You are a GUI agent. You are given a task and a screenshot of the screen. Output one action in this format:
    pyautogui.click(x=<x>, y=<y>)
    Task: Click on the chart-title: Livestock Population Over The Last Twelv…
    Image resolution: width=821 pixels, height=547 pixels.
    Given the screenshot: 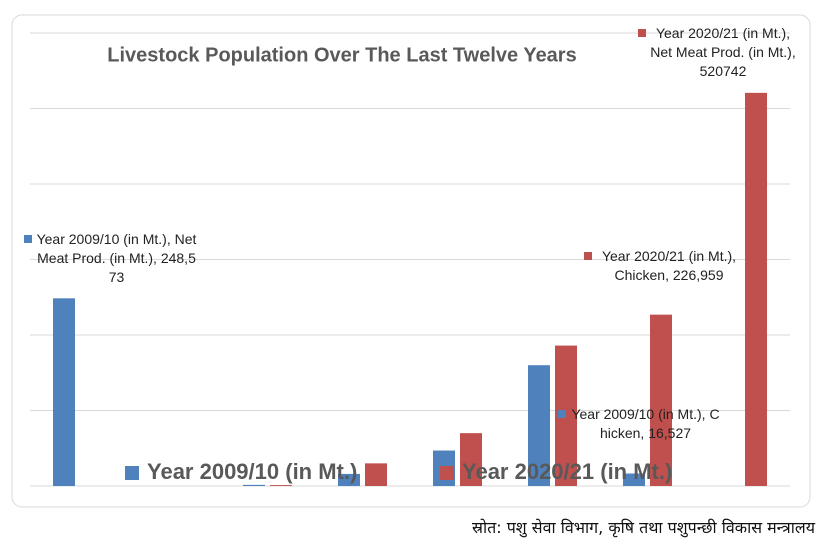 What is the action you would take?
    pyautogui.click(x=341, y=55)
    